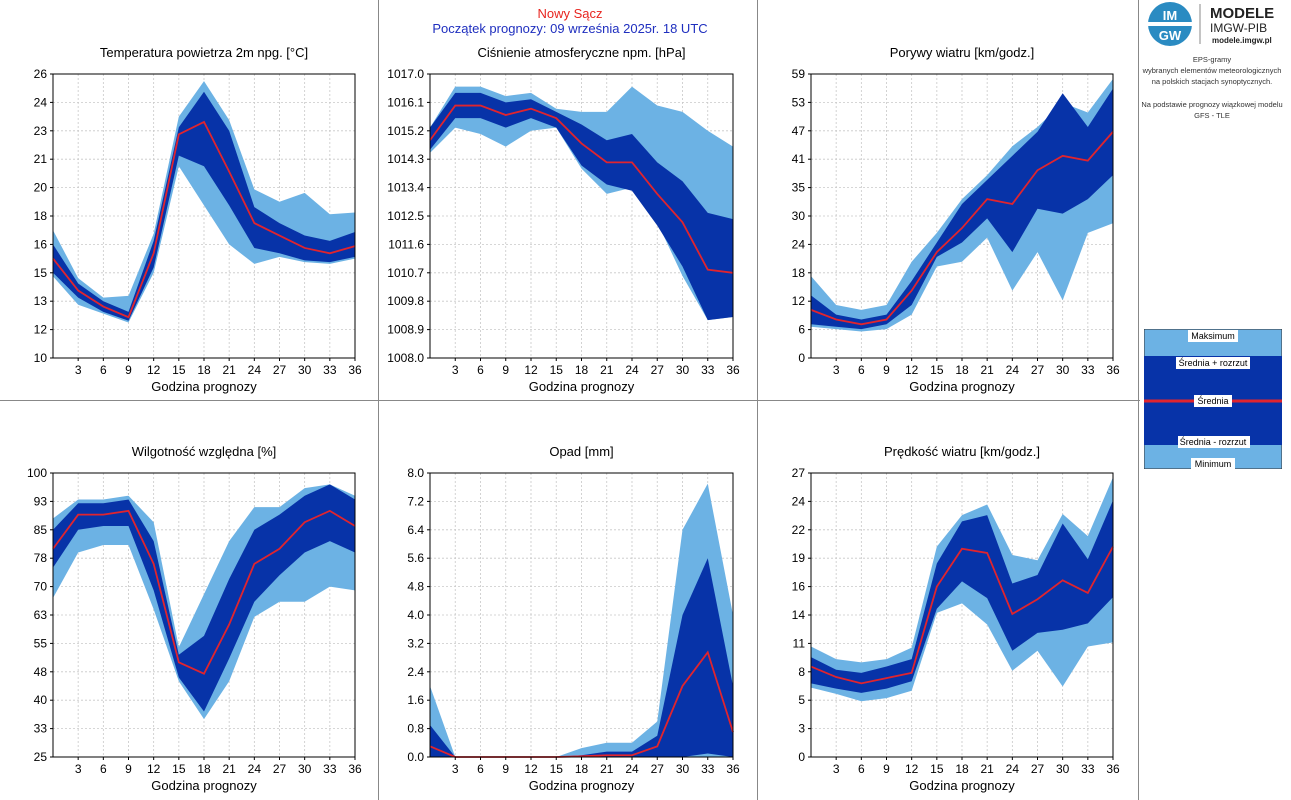  I want to click on chart-title: Wilgotność względna [%], so click(204, 451).